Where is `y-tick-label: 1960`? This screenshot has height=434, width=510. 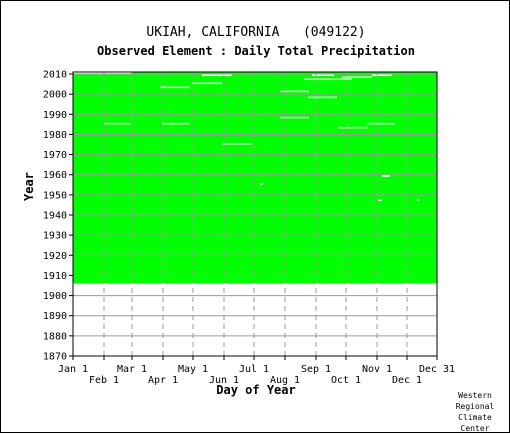 y-tick-label: 1960 is located at coordinates (55, 175).